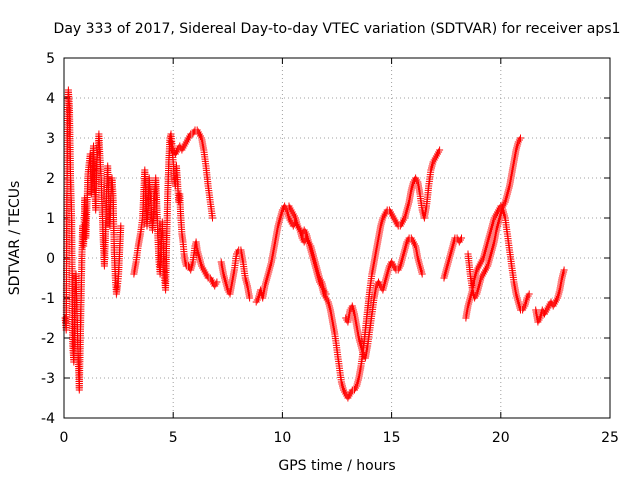 The width and height of the screenshot is (640, 485). What do you see at coordinates (50, 139) in the screenshot?
I see `y-tick-label: 3` at bounding box center [50, 139].